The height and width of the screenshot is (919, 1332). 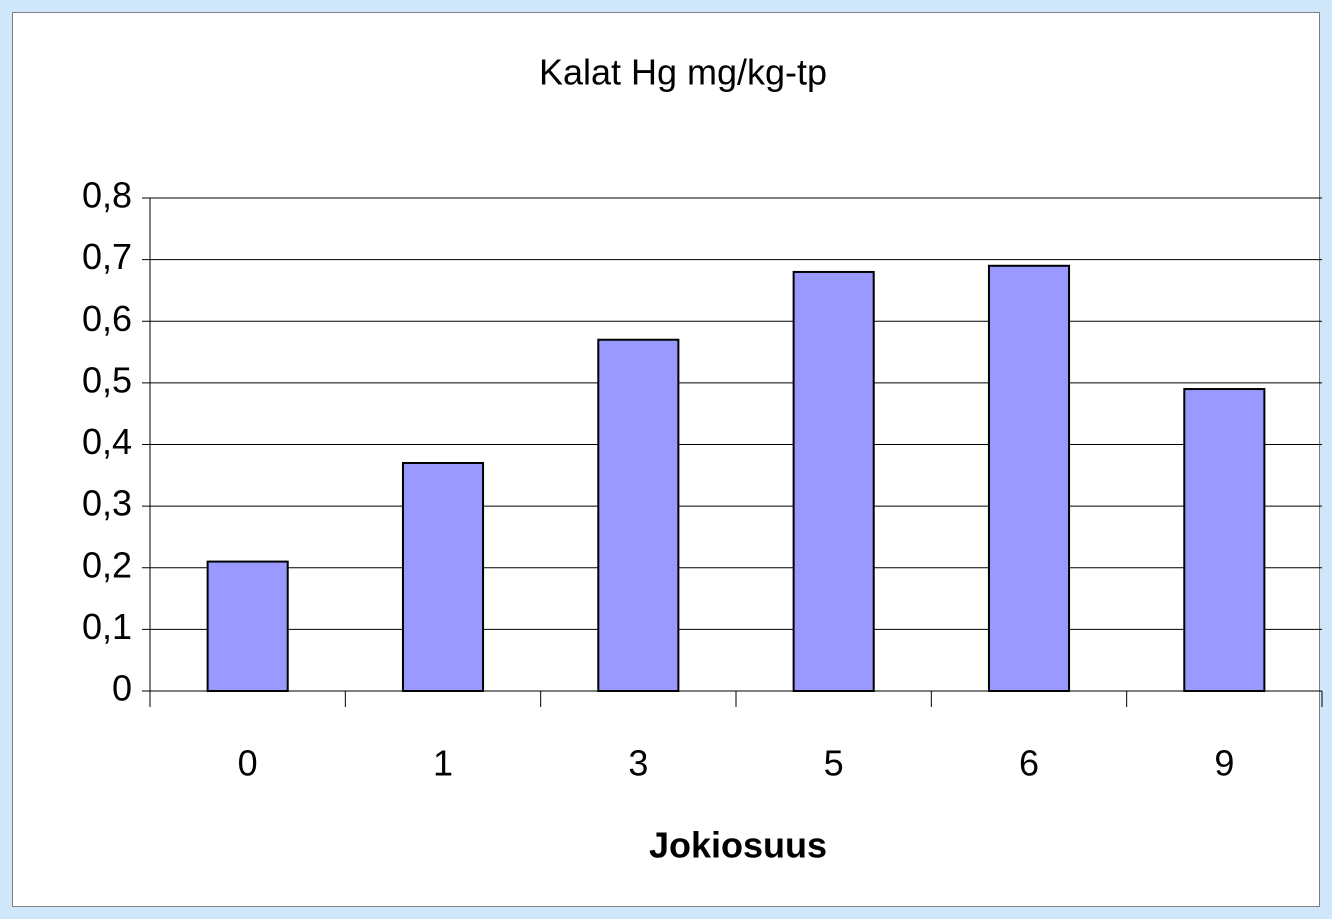 I want to click on y-tick-label: 0,4, so click(x=107, y=441).